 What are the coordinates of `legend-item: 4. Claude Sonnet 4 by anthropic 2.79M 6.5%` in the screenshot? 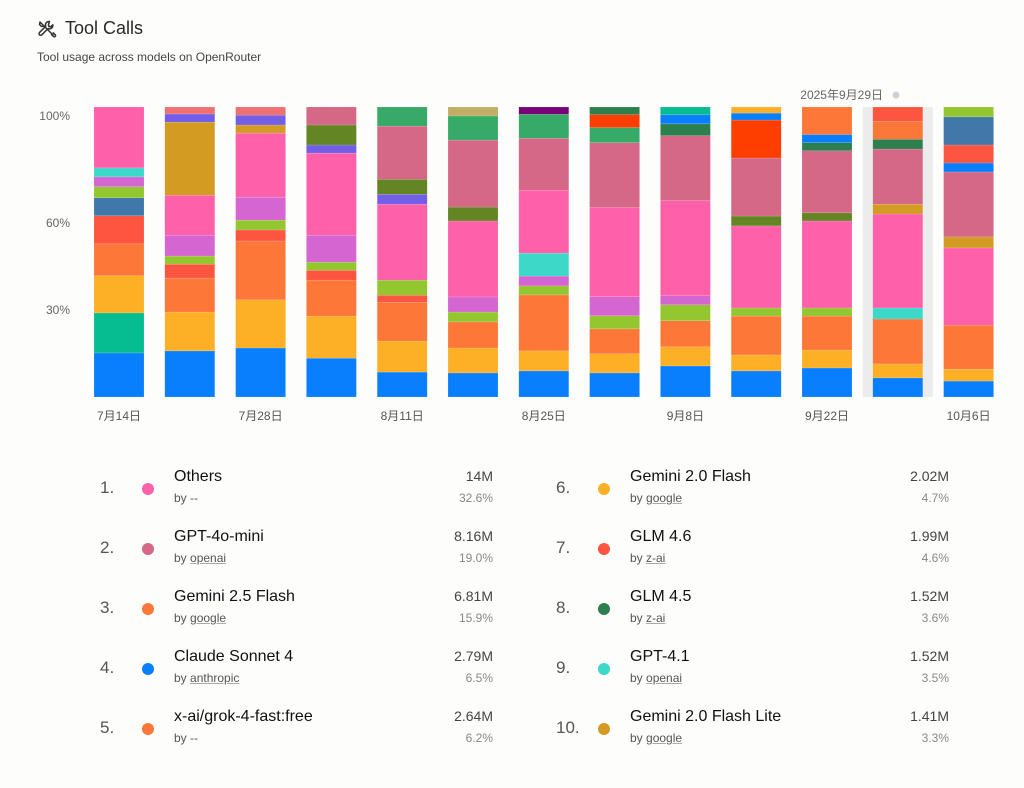 It's located at (300, 678).